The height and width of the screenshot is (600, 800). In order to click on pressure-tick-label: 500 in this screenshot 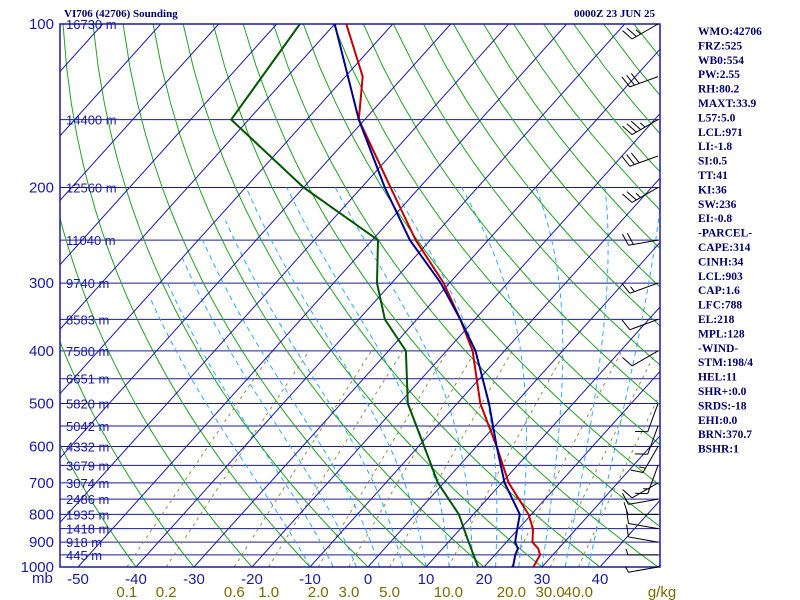, I will do `click(41, 404)`.